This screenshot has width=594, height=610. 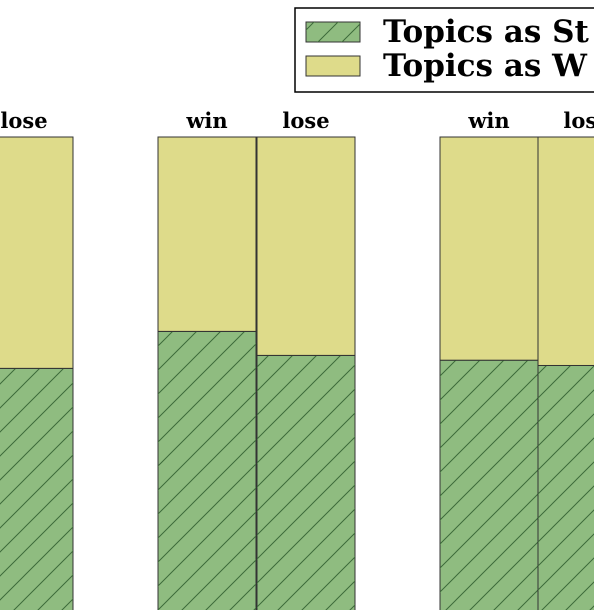 What do you see at coordinates (333, 32) in the screenshot?
I see `legend-hatch` at bounding box center [333, 32].